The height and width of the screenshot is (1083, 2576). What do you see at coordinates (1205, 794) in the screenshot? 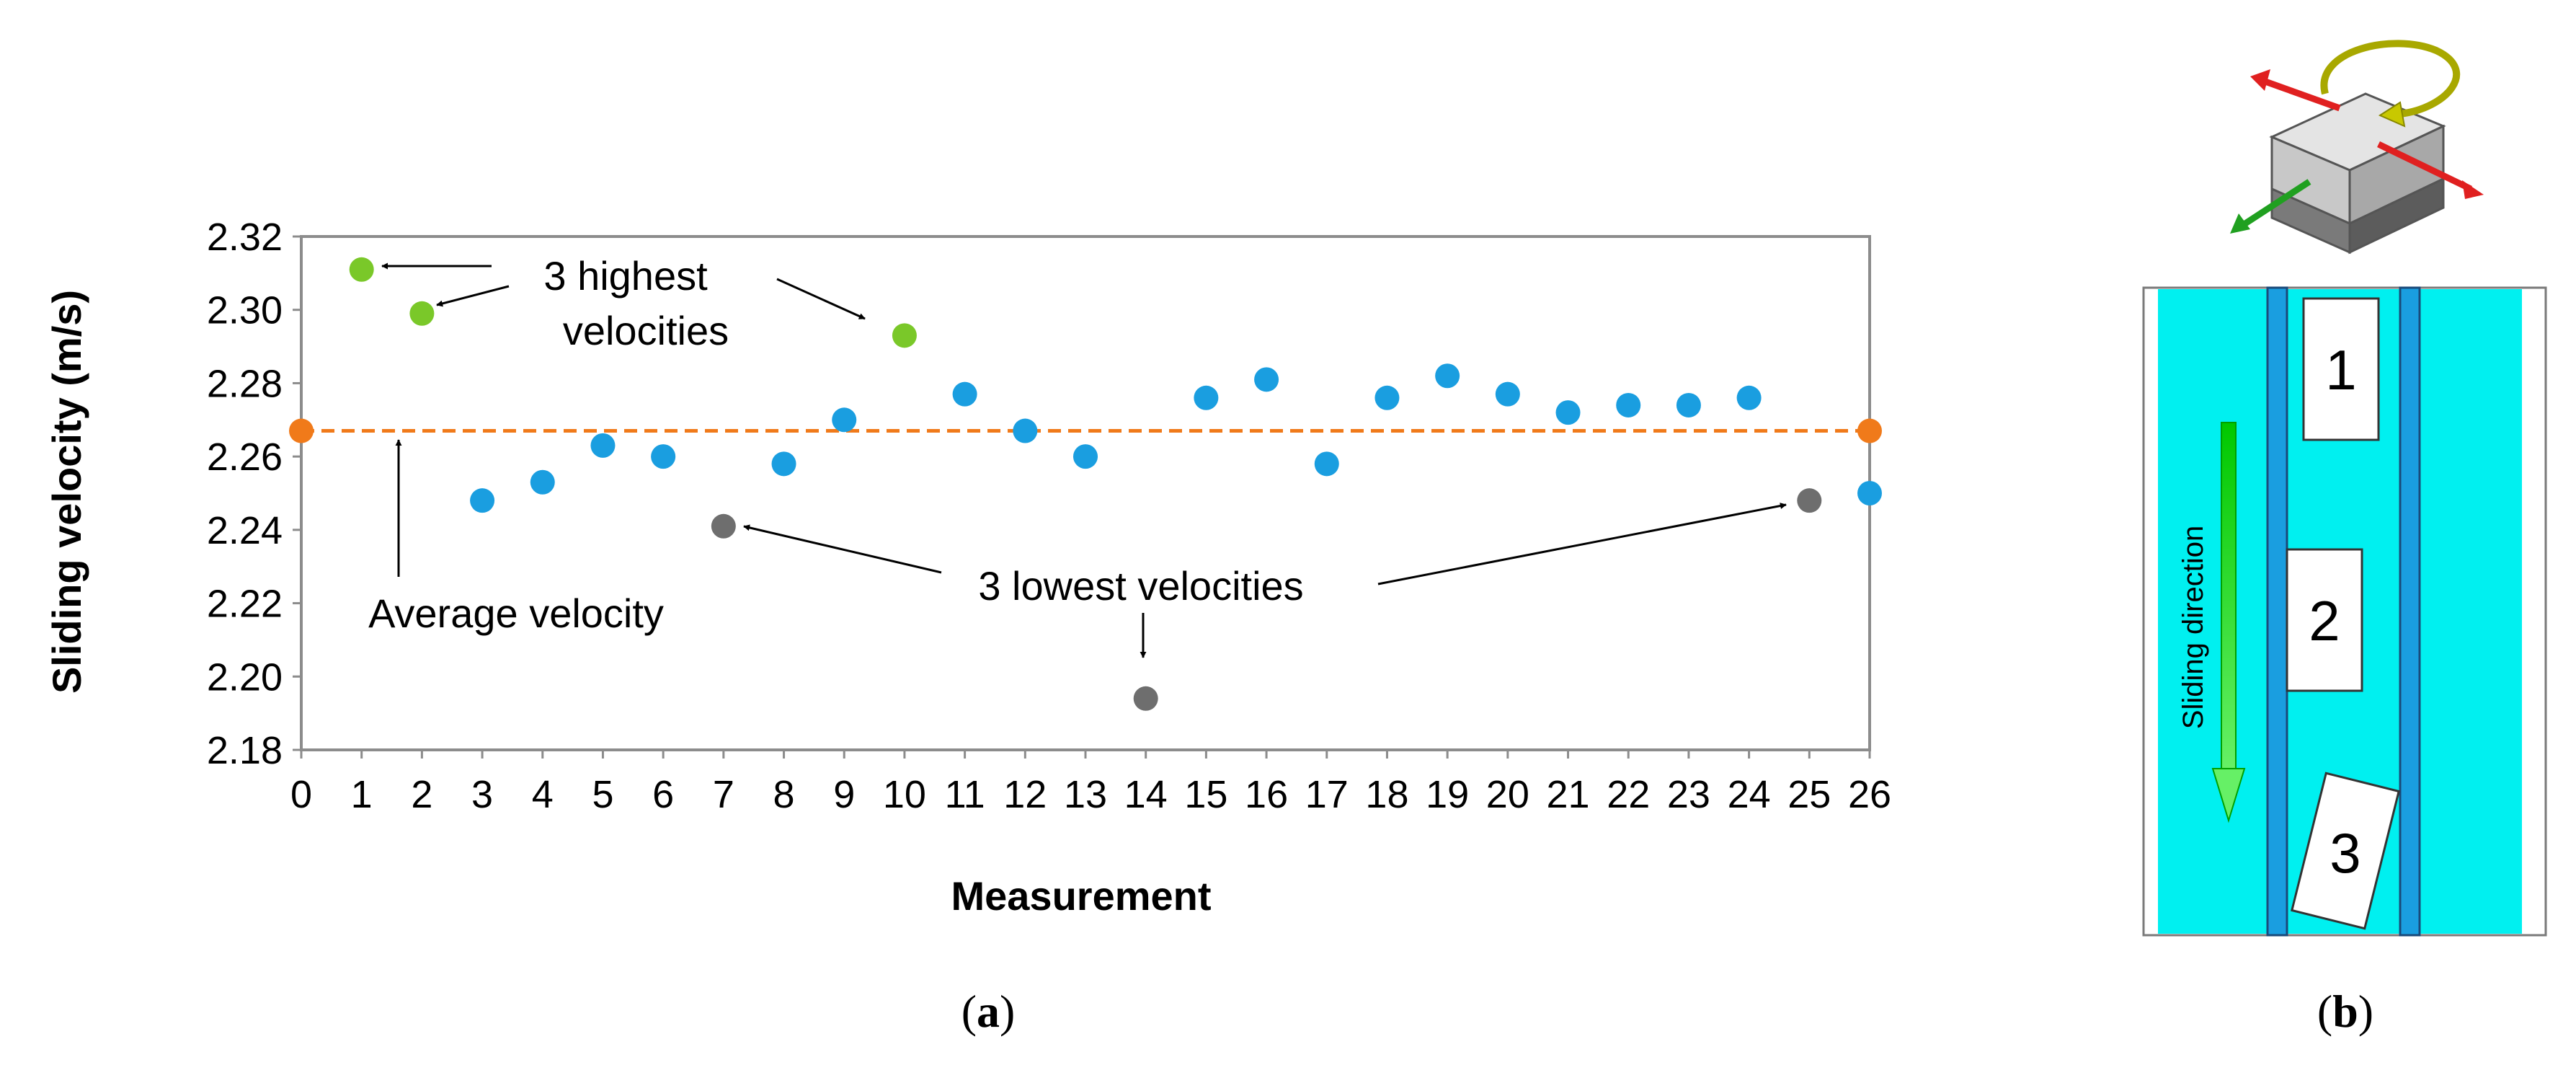
I see `x-tick-label: 15` at bounding box center [1205, 794].